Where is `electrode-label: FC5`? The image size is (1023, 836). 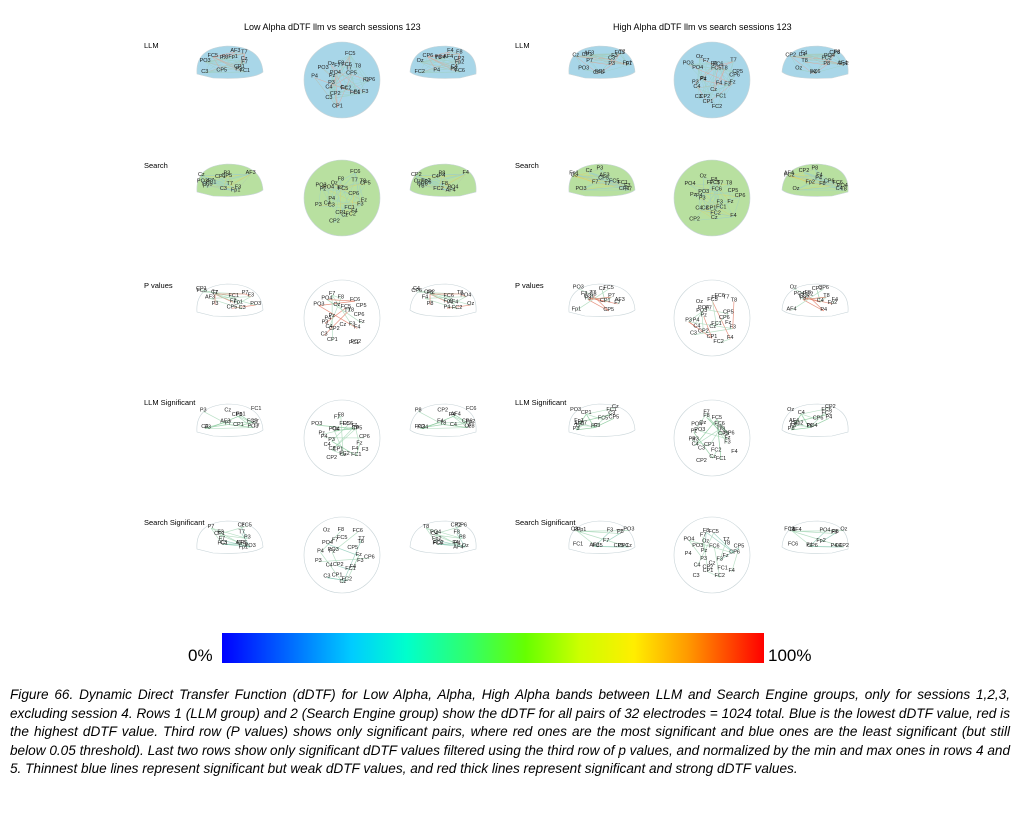
electrode-label: FC5 is located at coordinates (597, 546).